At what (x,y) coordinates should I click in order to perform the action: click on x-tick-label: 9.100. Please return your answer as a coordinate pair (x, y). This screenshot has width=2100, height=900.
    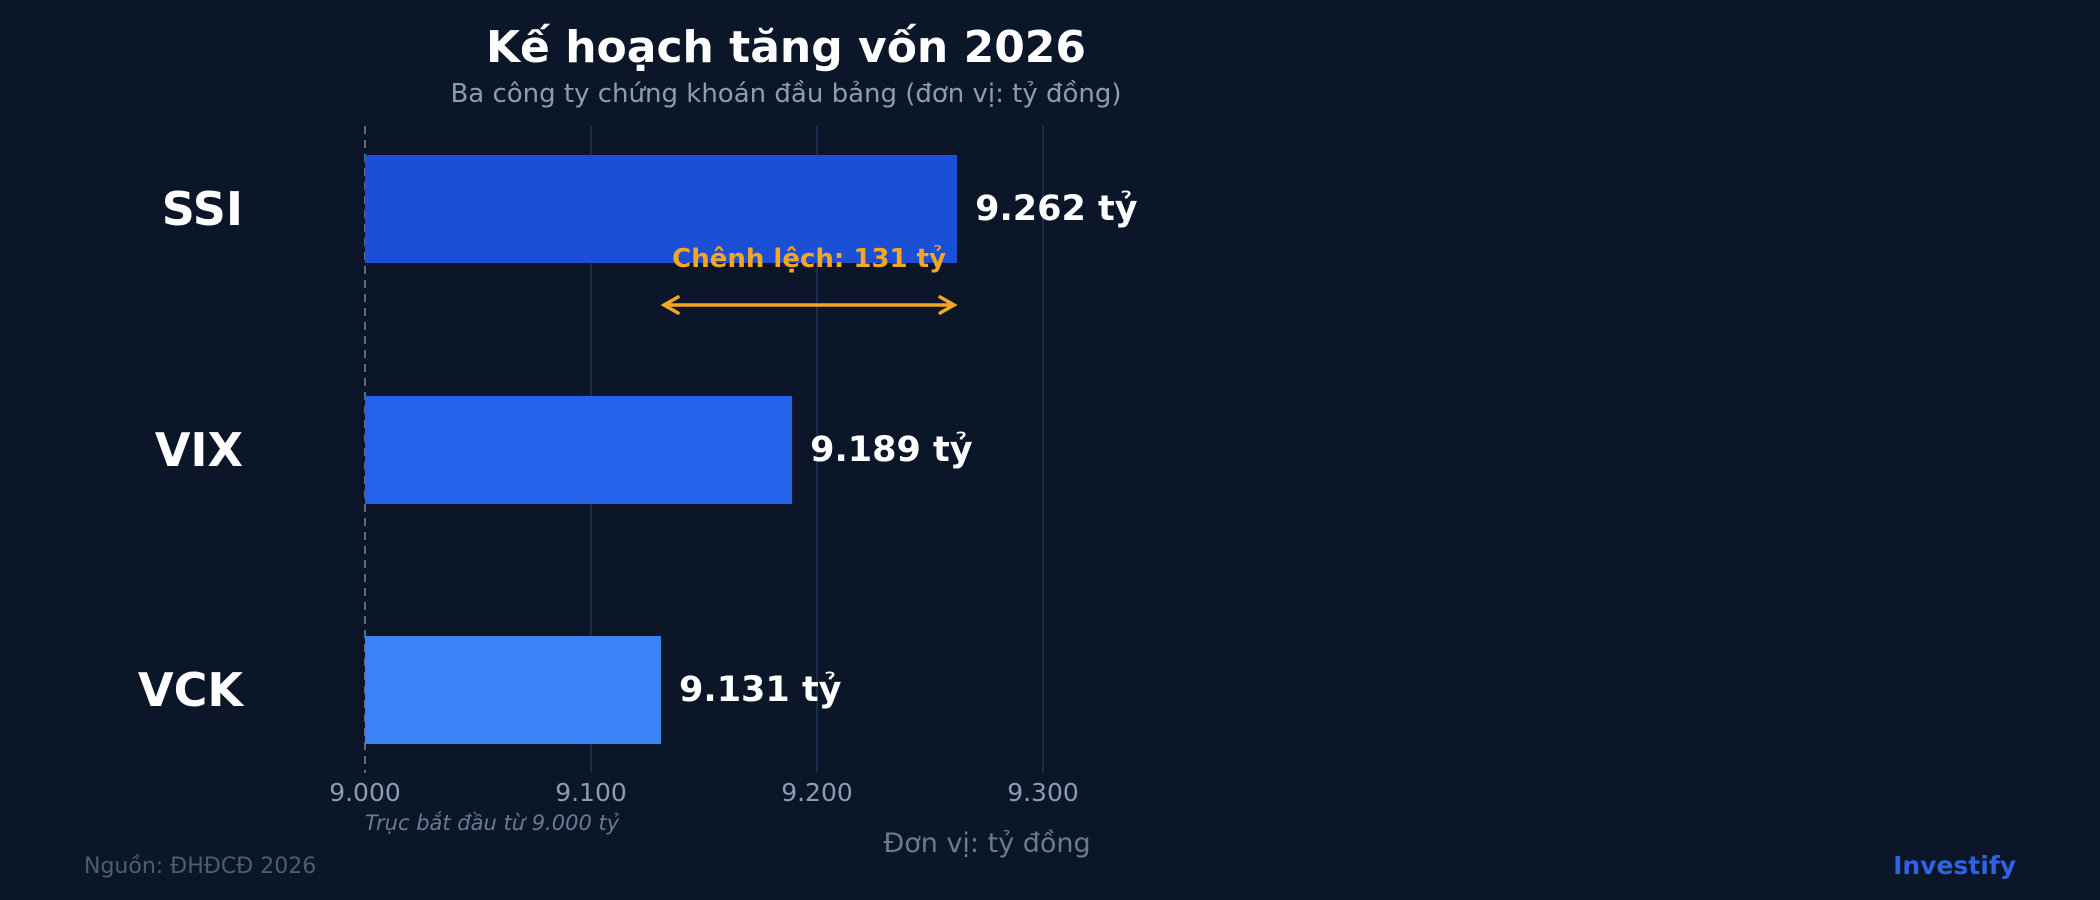
    Looking at the image, I should click on (591, 792).